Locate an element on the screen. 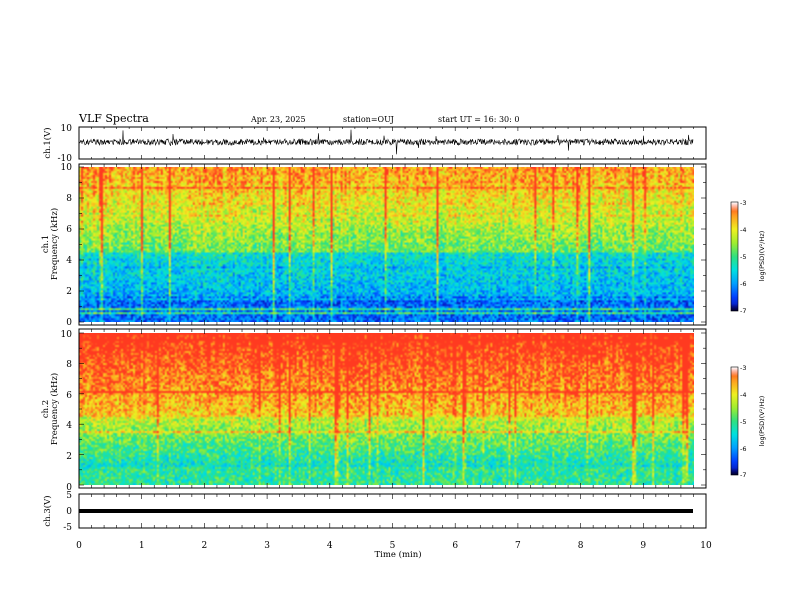  ch2-frequency-ticklabels: 0 2 4 6 8 10 is located at coordinates (67, 411).